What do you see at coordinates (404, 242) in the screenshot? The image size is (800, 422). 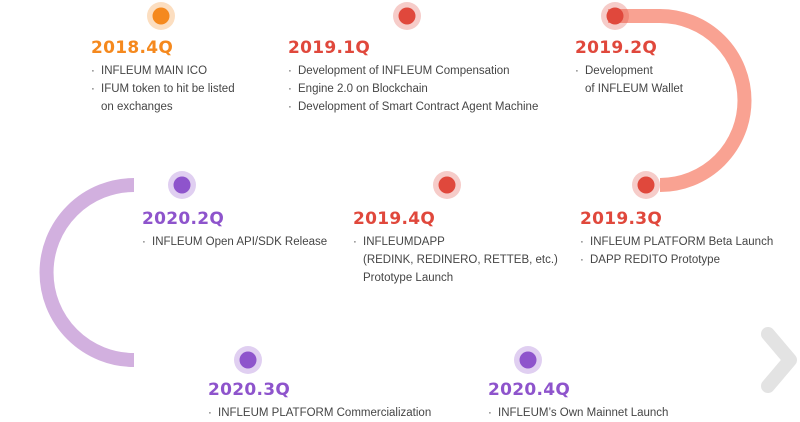 I see `milestone-item-text: INFLEUMDAPP` at bounding box center [404, 242].